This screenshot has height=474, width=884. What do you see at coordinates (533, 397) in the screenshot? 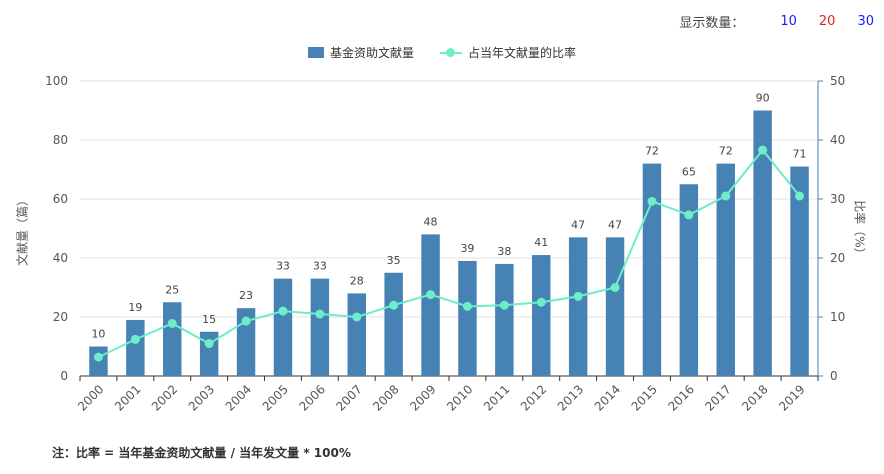
I see `x-tick-label: 2012` at bounding box center [533, 397].